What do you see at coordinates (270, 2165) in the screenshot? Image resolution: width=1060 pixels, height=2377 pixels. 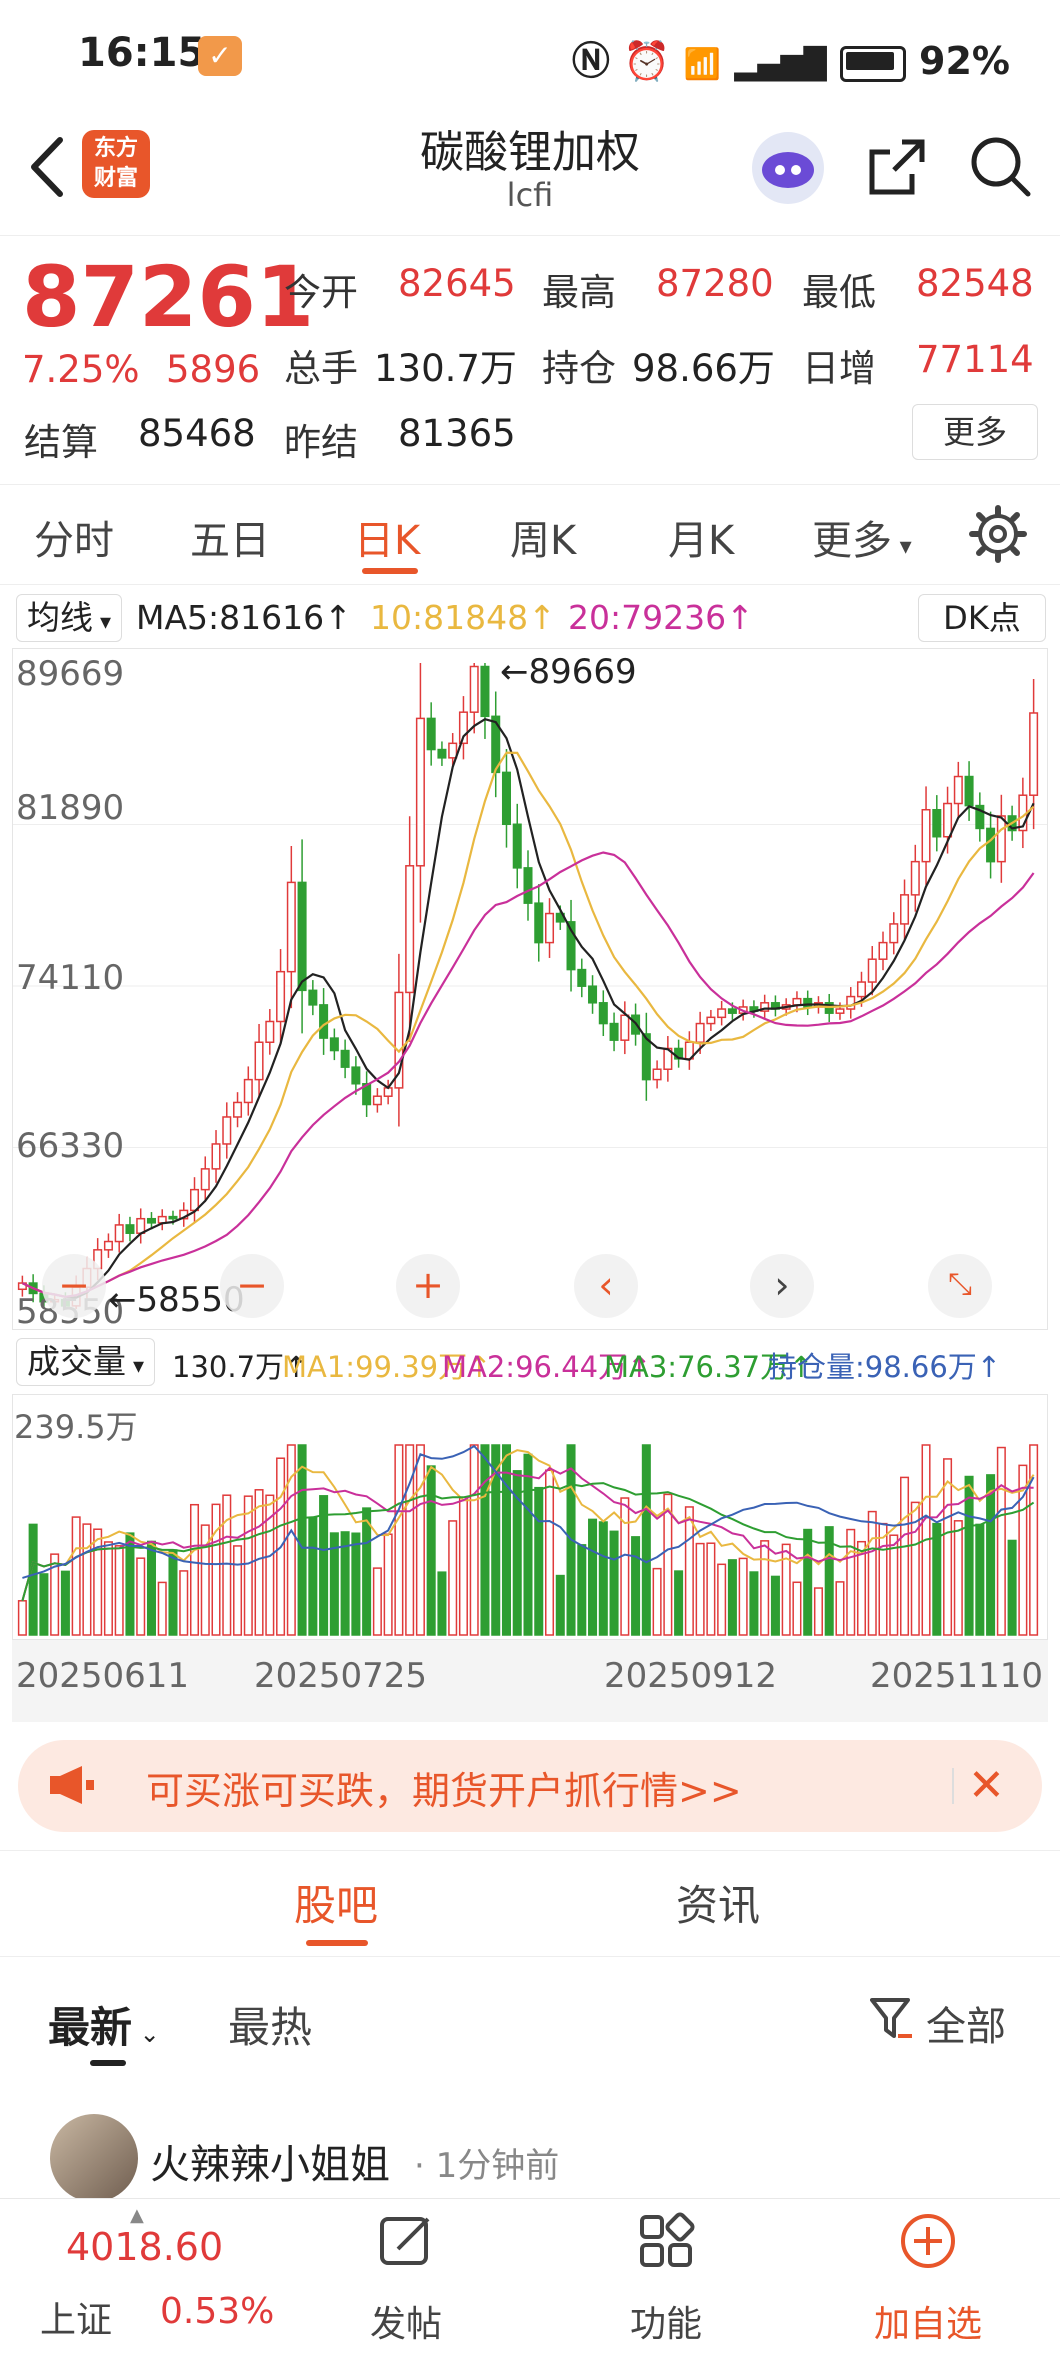 I see `post-username: 火辣辣小姐姐` at bounding box center [270, 2165].